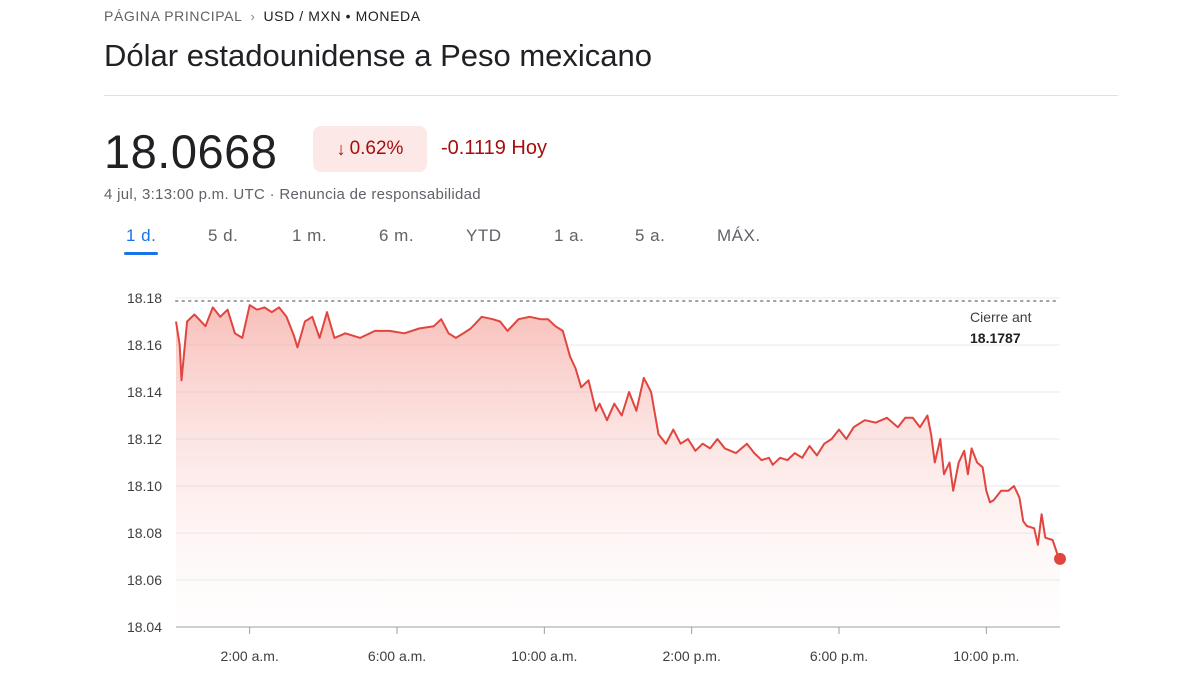 This screenshot has width=1200, height=680. Describe the element at coordinates (569, 235) in the screenshot. I see `tab-1y: 1 a.` at that location.